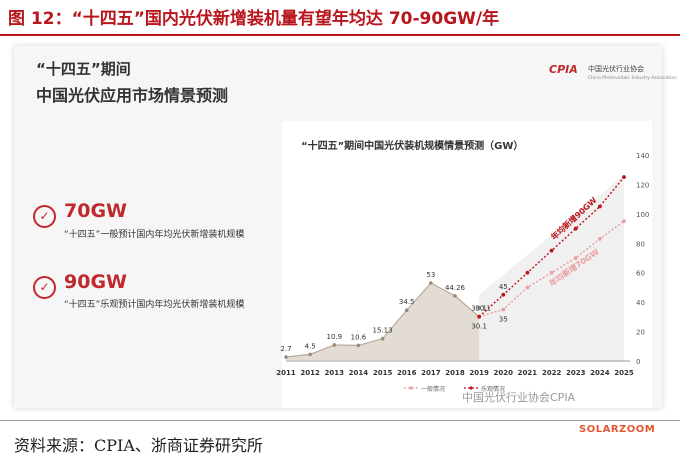  Describe the element at coordinates (383, 322) in the screenshot. I see `history-area` at that location.